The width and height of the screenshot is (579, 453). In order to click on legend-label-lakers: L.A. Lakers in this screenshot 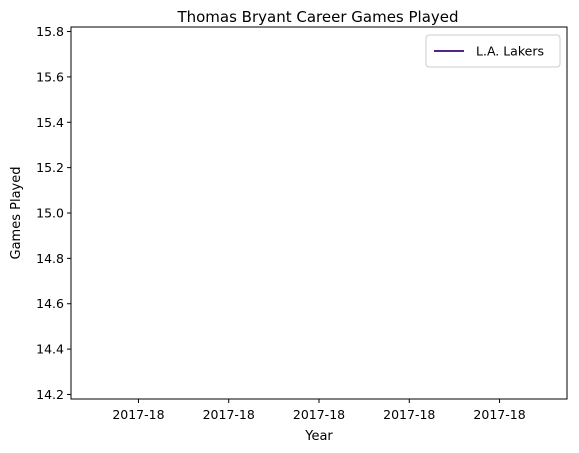, I will do `click(510, 51)`.